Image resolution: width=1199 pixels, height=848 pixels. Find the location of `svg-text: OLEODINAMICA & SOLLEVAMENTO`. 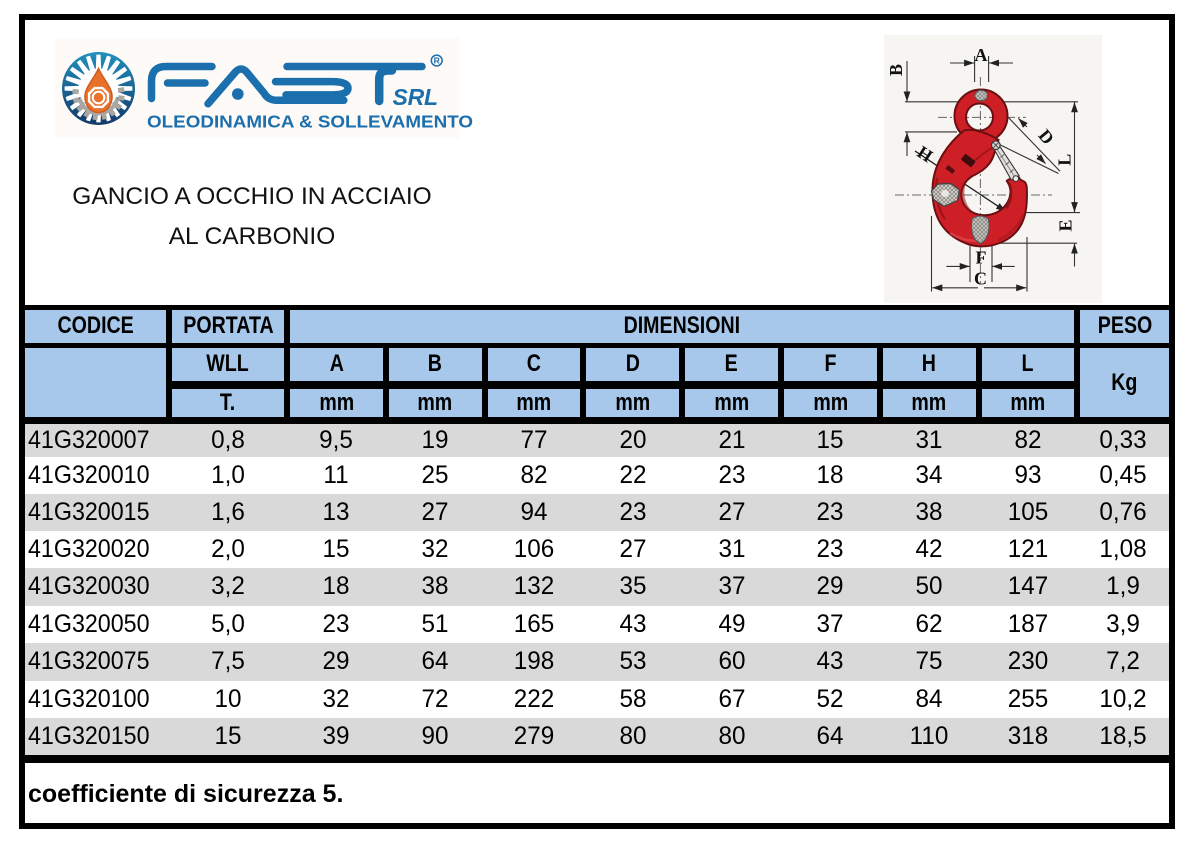

svg-text: OLEODINAMICA & SOLLEVAMENTO is located at coordinates (310, 122).